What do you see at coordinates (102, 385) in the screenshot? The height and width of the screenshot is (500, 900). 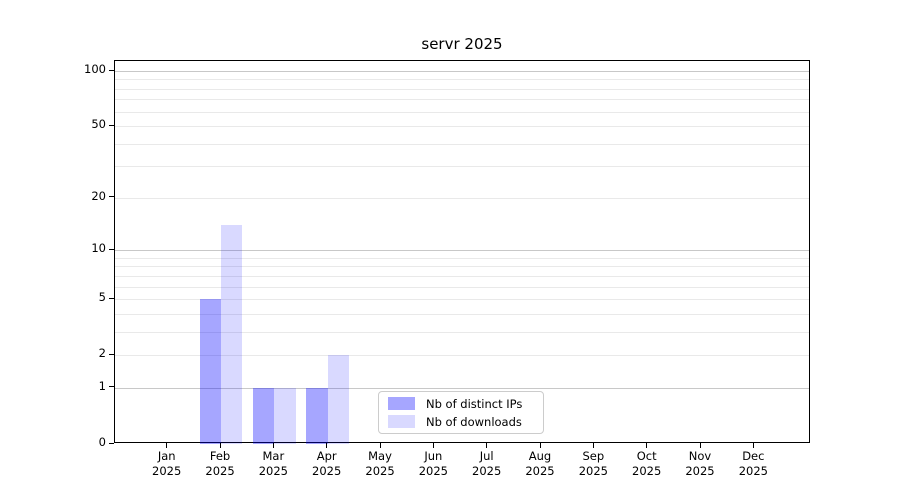 I see `y-tick-label-1: 1` at bounding box center [102, 385].